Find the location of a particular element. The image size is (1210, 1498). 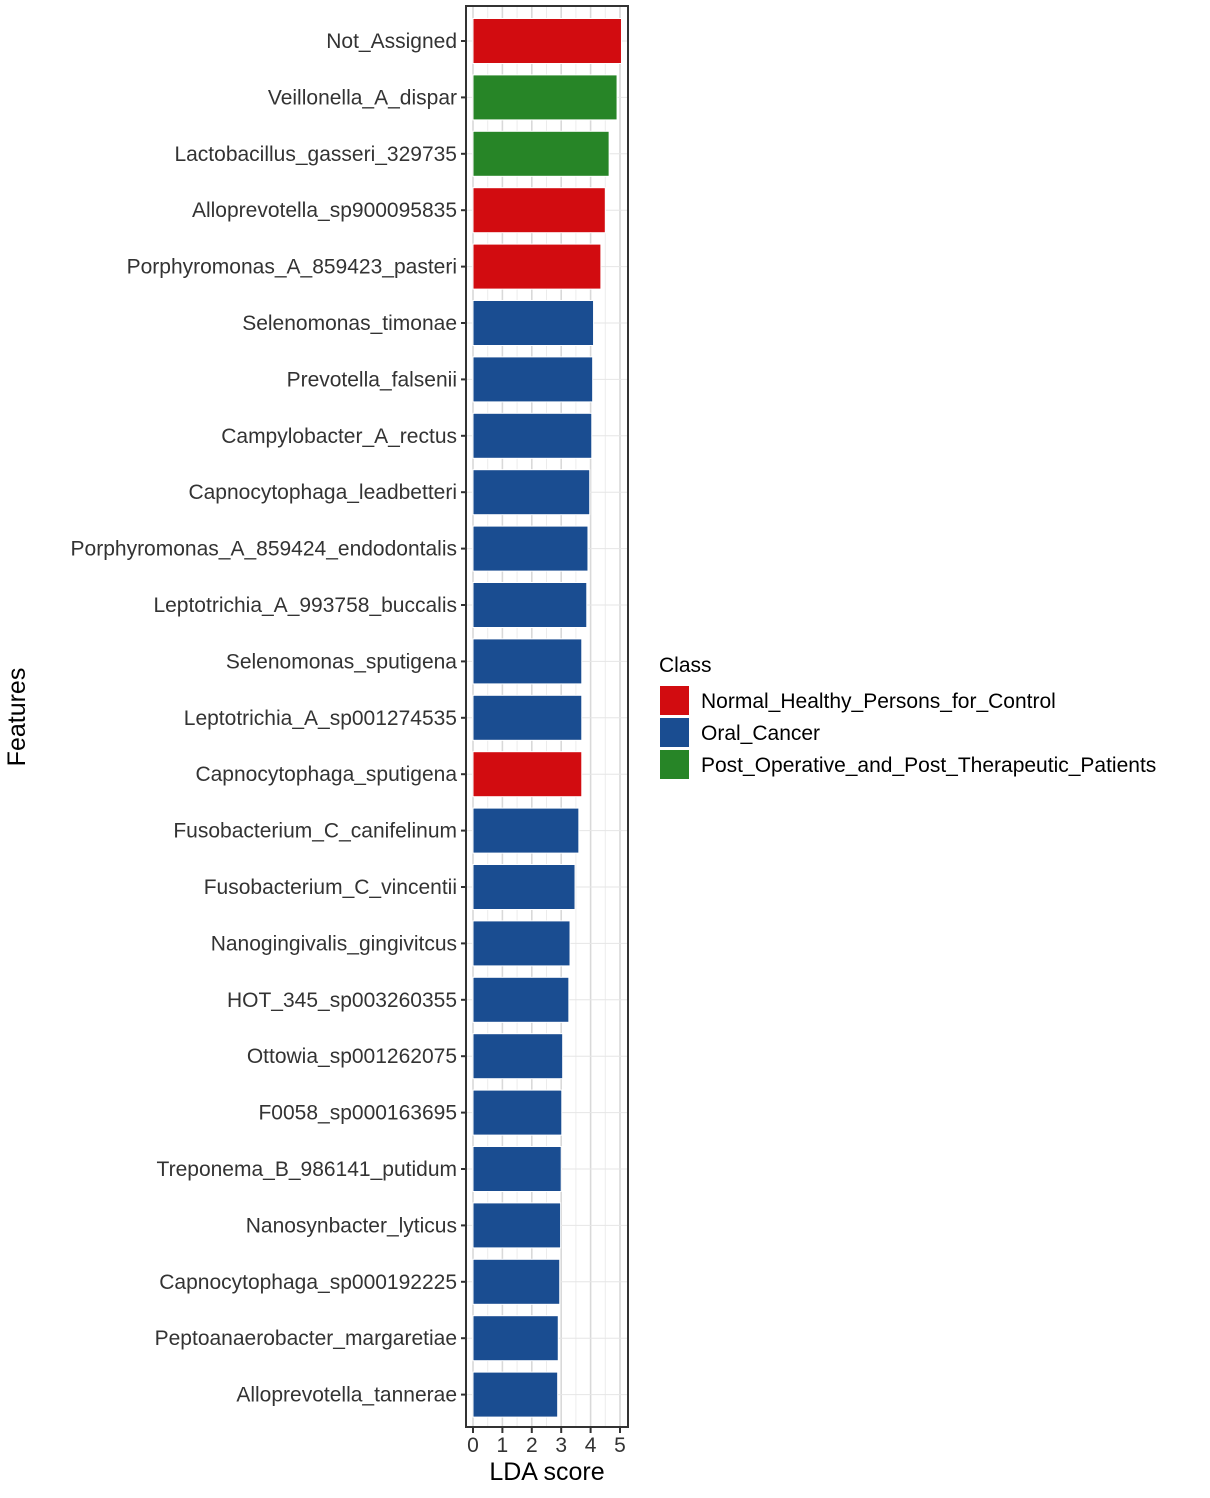

y-tick-label: Leptotrichia_A_993758_buccalis is located at coordinates (305, 605).